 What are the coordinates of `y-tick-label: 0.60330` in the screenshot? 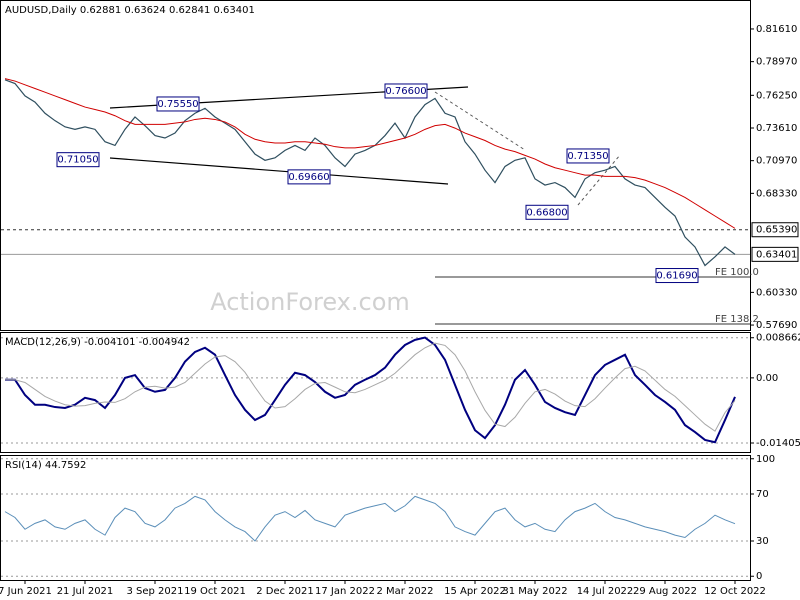 It's located at (776, 292).